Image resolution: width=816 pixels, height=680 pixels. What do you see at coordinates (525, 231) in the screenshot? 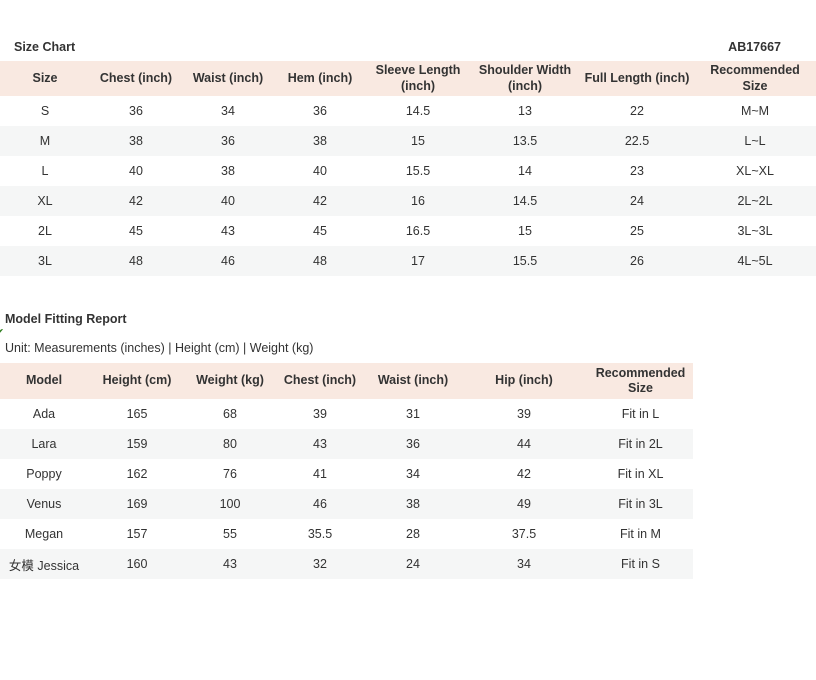
I see `cell: 15` at bounding box center [525, 231].